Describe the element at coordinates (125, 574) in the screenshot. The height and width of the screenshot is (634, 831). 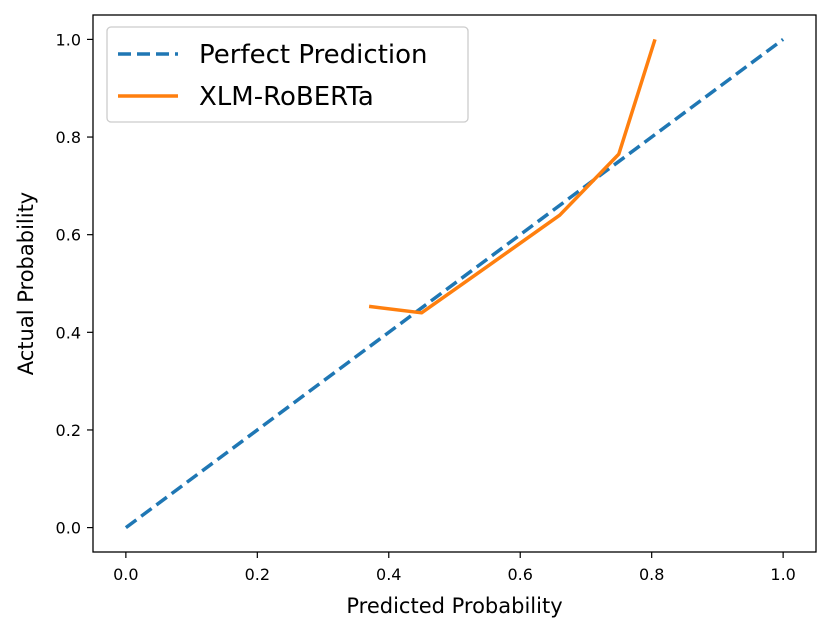
I see `x-tick-label: 0.0` at that location.